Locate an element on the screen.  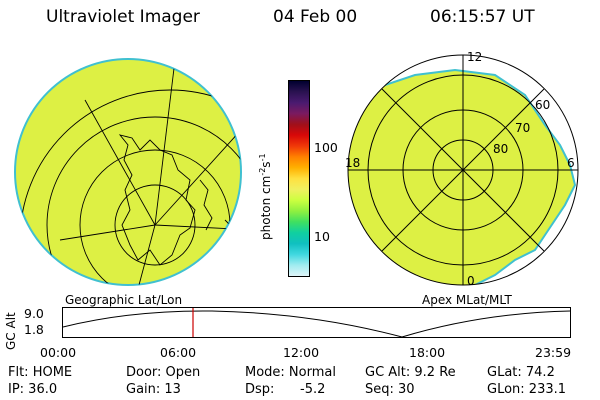
status-door: Door: Open is located at coordinates (163, 372).